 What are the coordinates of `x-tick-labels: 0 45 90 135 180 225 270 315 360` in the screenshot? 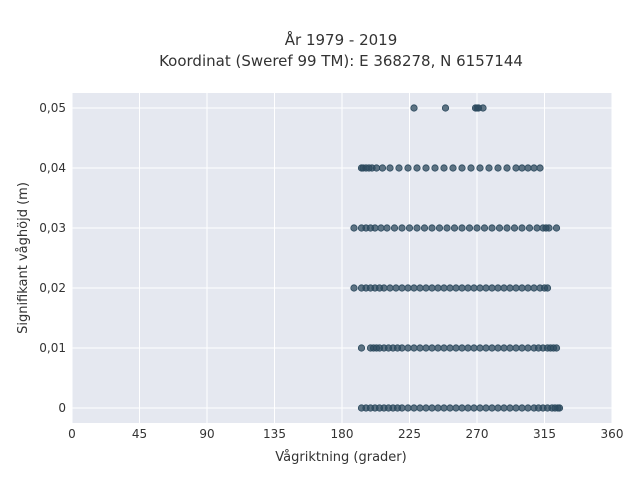 It's located at (345, 434).